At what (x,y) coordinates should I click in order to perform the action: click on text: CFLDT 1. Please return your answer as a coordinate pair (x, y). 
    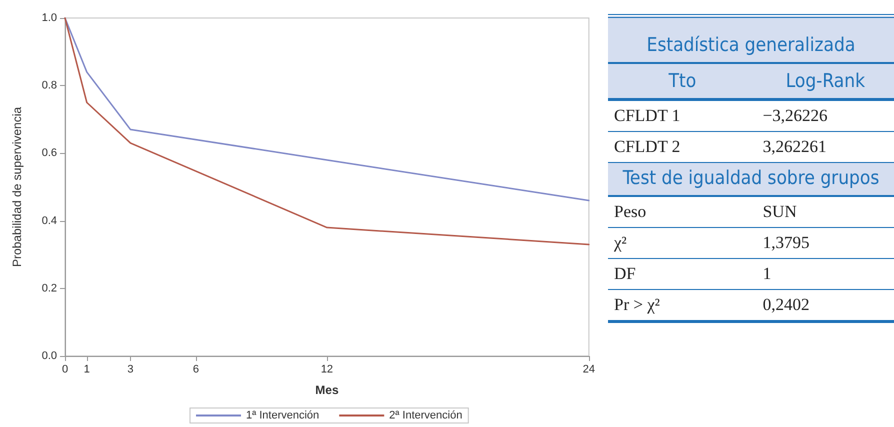
    Looking at the image, I should click on (682, 116).